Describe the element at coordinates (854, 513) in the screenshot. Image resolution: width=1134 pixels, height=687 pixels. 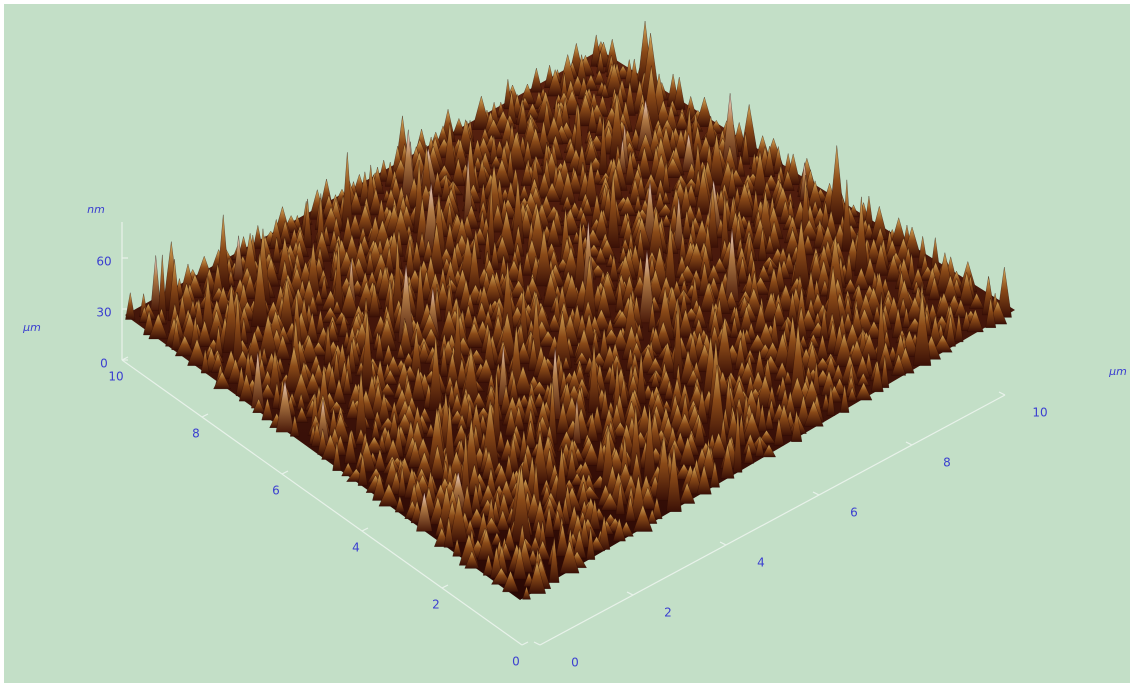
I see `right-tick-label: 6` at that location.